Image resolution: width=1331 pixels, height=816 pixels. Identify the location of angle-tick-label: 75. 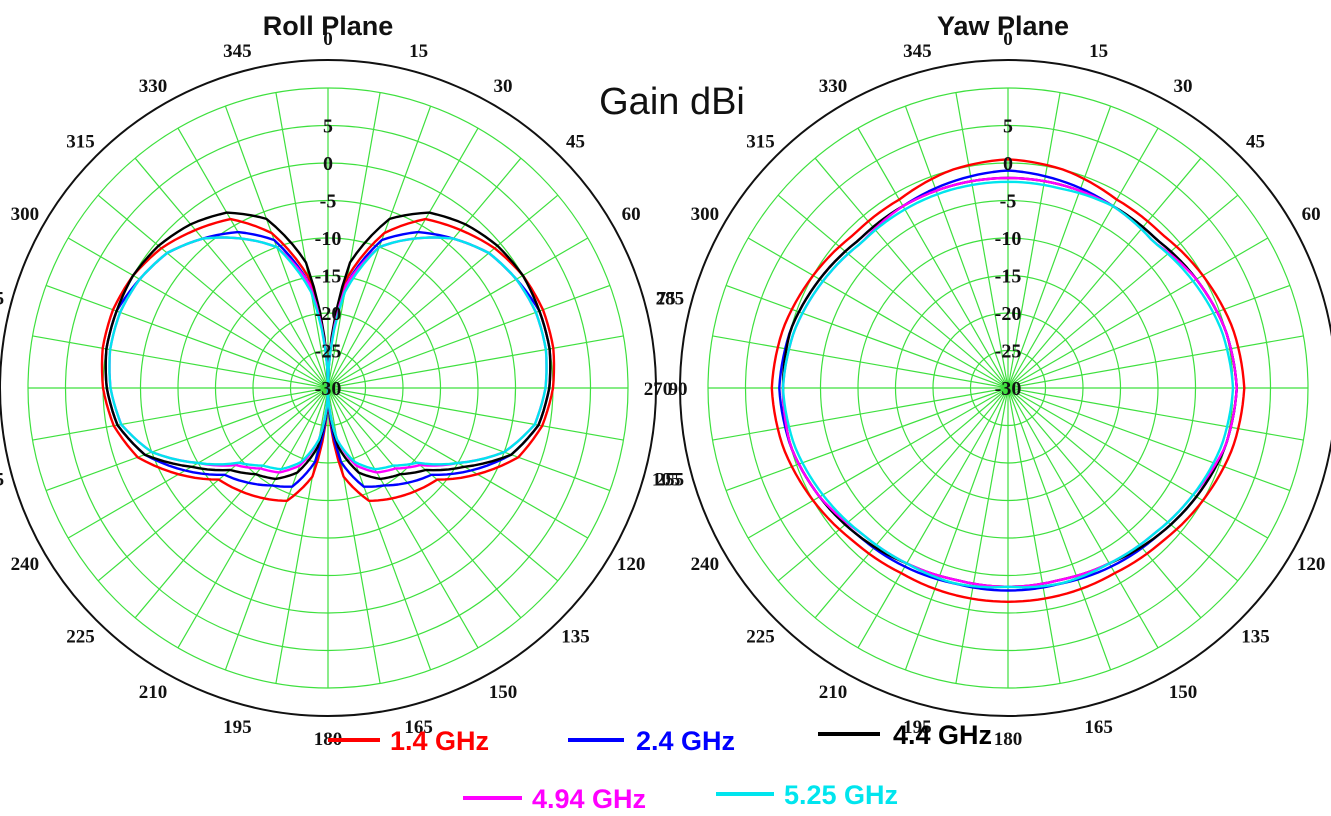
(666, 298).